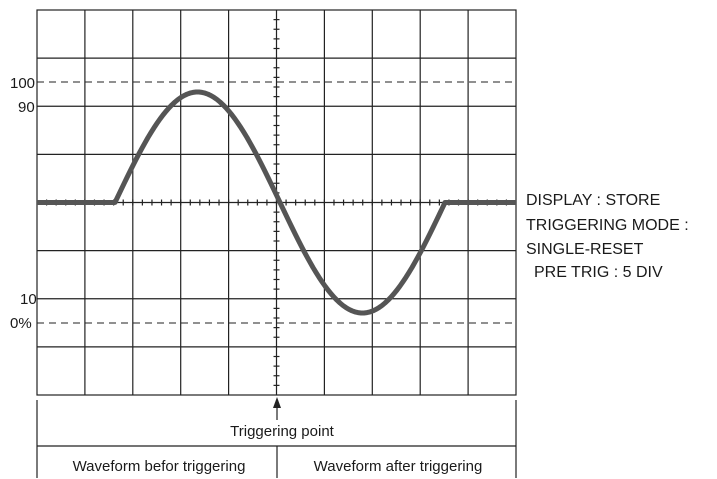  Describe the element at coordinates (593, 200) in the screenshot. I see `setting-text: DISPLAY : STORE` at that location.